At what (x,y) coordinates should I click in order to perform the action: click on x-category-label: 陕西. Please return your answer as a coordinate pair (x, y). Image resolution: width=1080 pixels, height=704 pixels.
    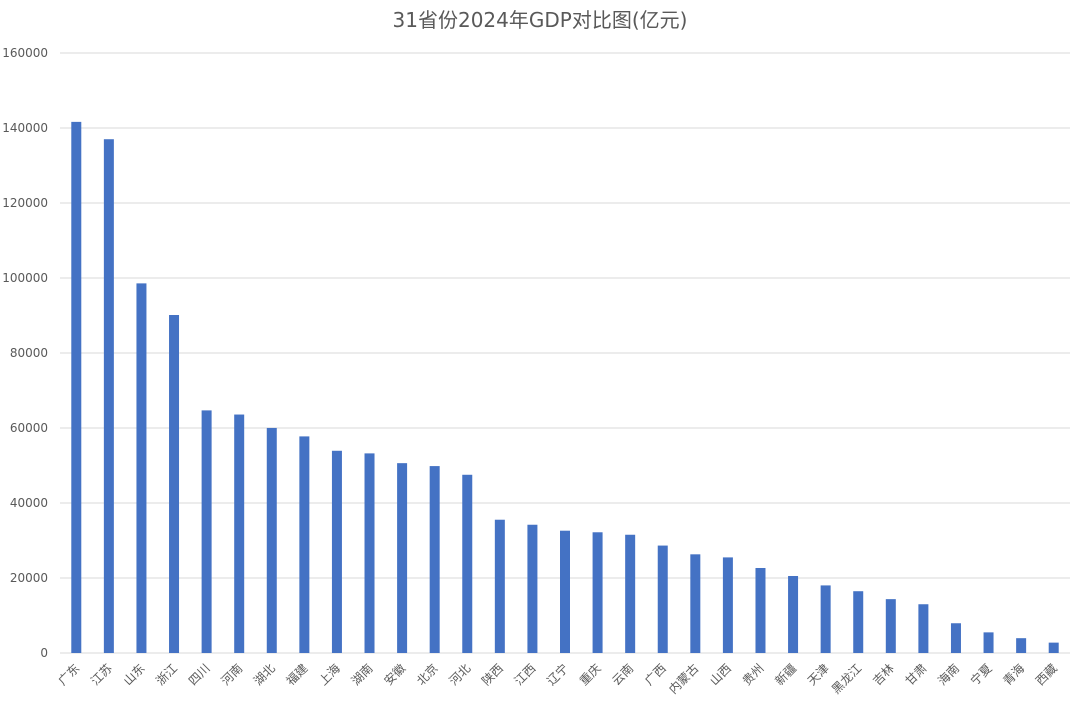
    Looking at the image, I should click on (492, 675).